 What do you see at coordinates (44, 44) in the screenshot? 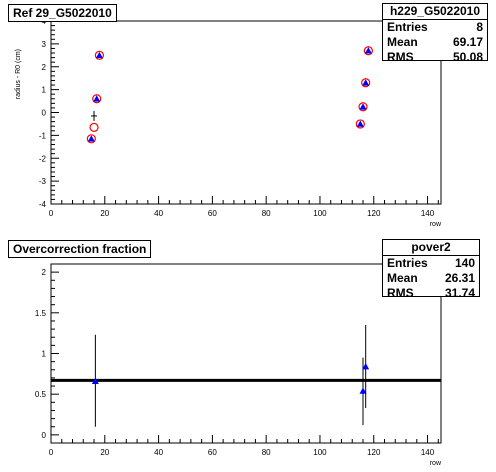
I see `chart1-y-tick-label: 3` at bounding box center [44, 44].